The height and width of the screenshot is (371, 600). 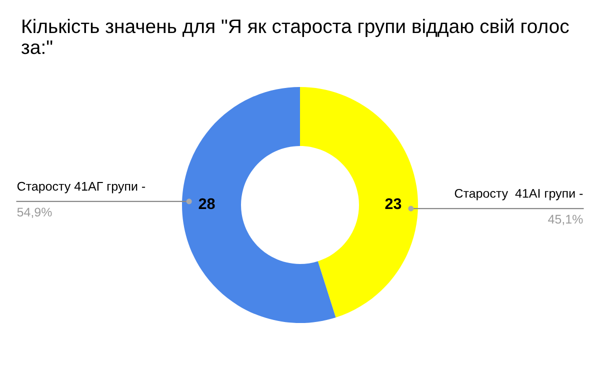 What do you see at coordinates (295, 36) in the screenshot?
I see `chart-title: Кількість значень для "Я як староста групи віддаю свій голос за:"` at bounding box center [295, 36].